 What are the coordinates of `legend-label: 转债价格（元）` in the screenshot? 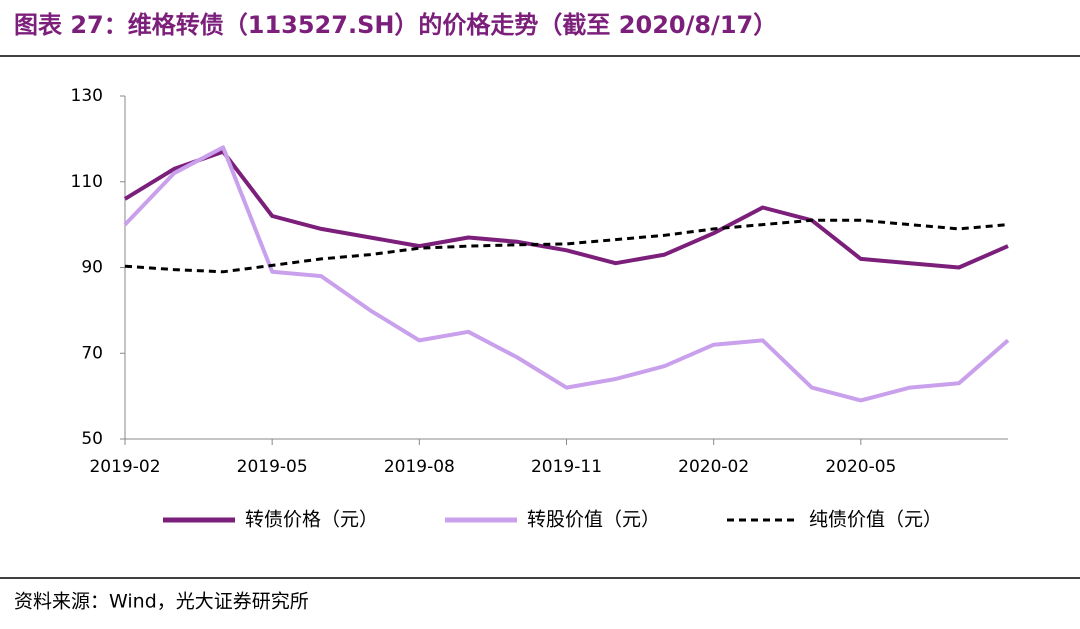 It's located at (311, 520).